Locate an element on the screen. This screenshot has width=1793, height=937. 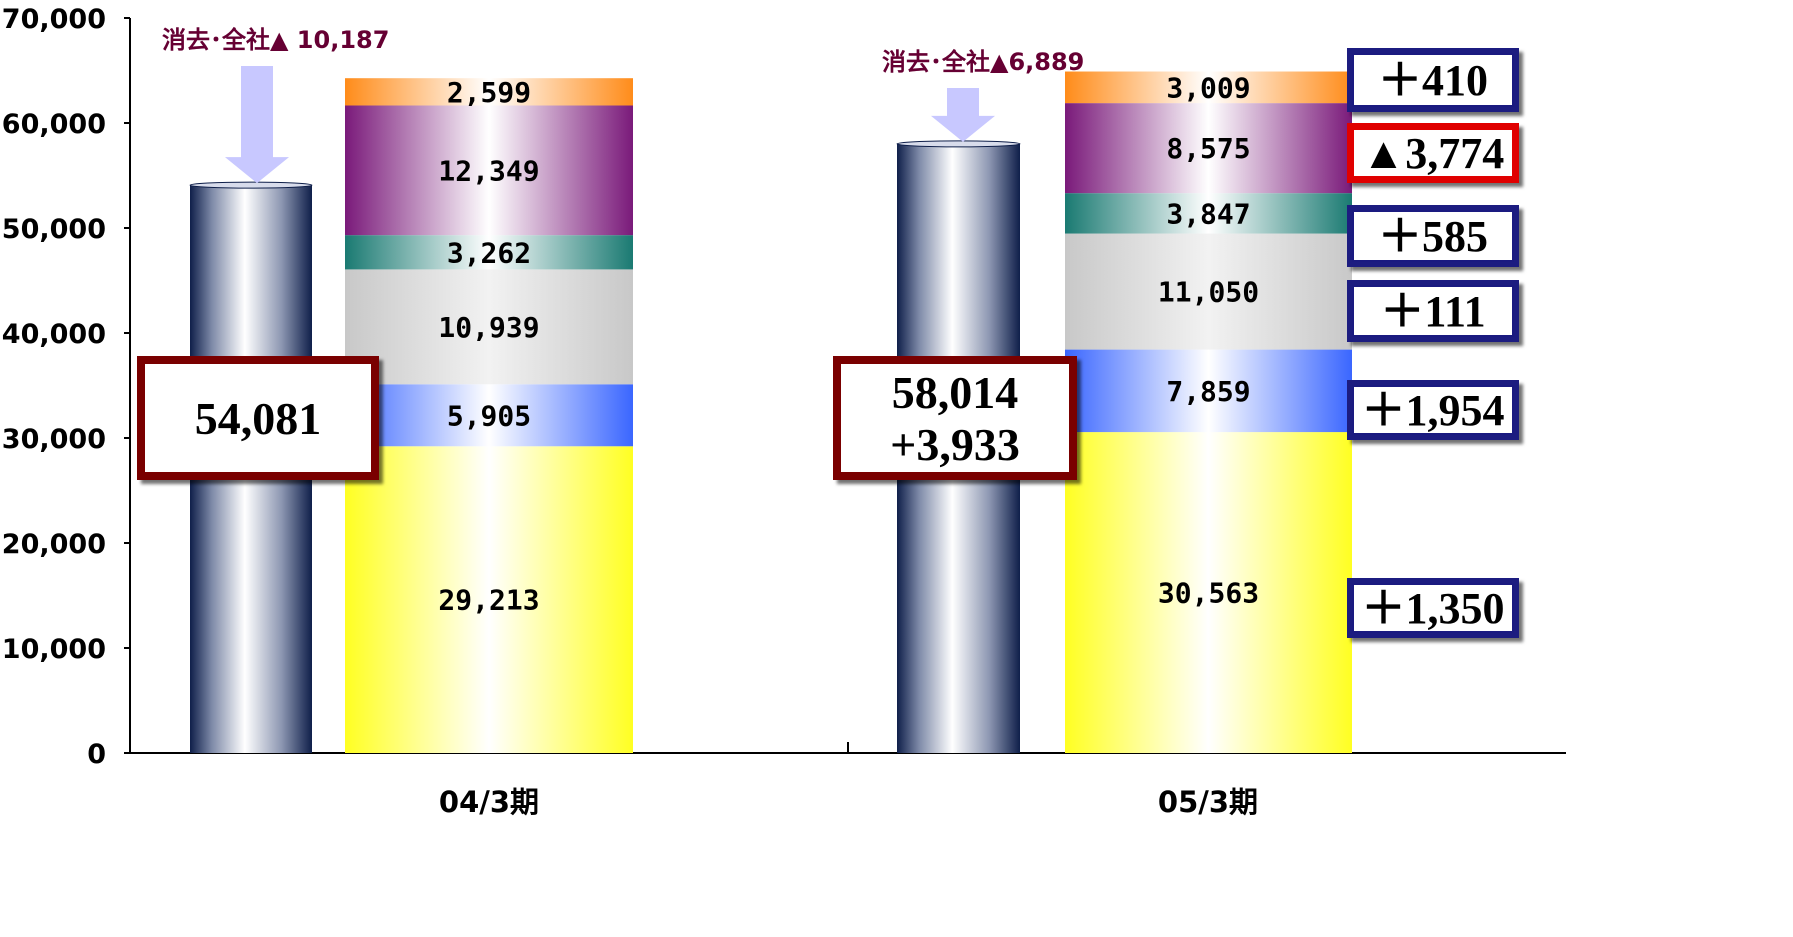
x-category-label: 04/3期 is located at coordinates (489, 802).